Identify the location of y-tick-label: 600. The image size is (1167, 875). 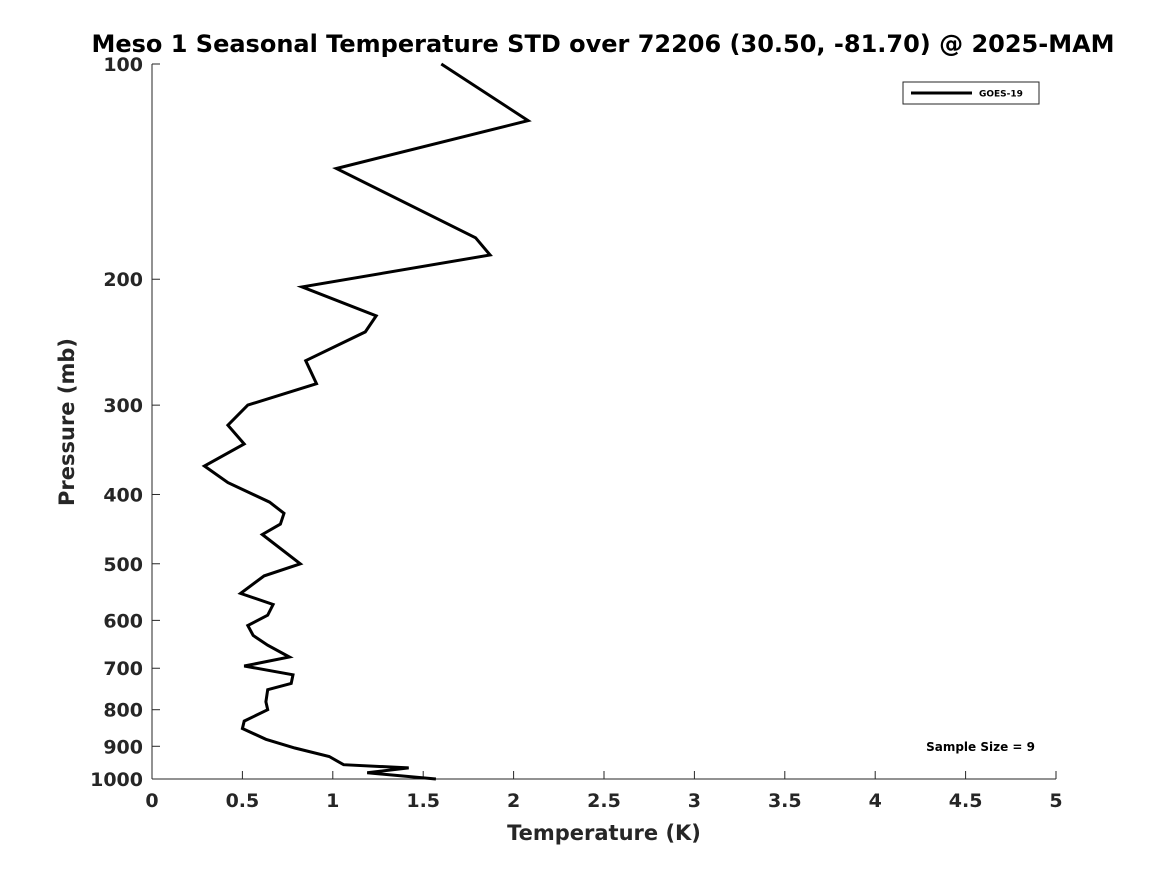
(123, 621).